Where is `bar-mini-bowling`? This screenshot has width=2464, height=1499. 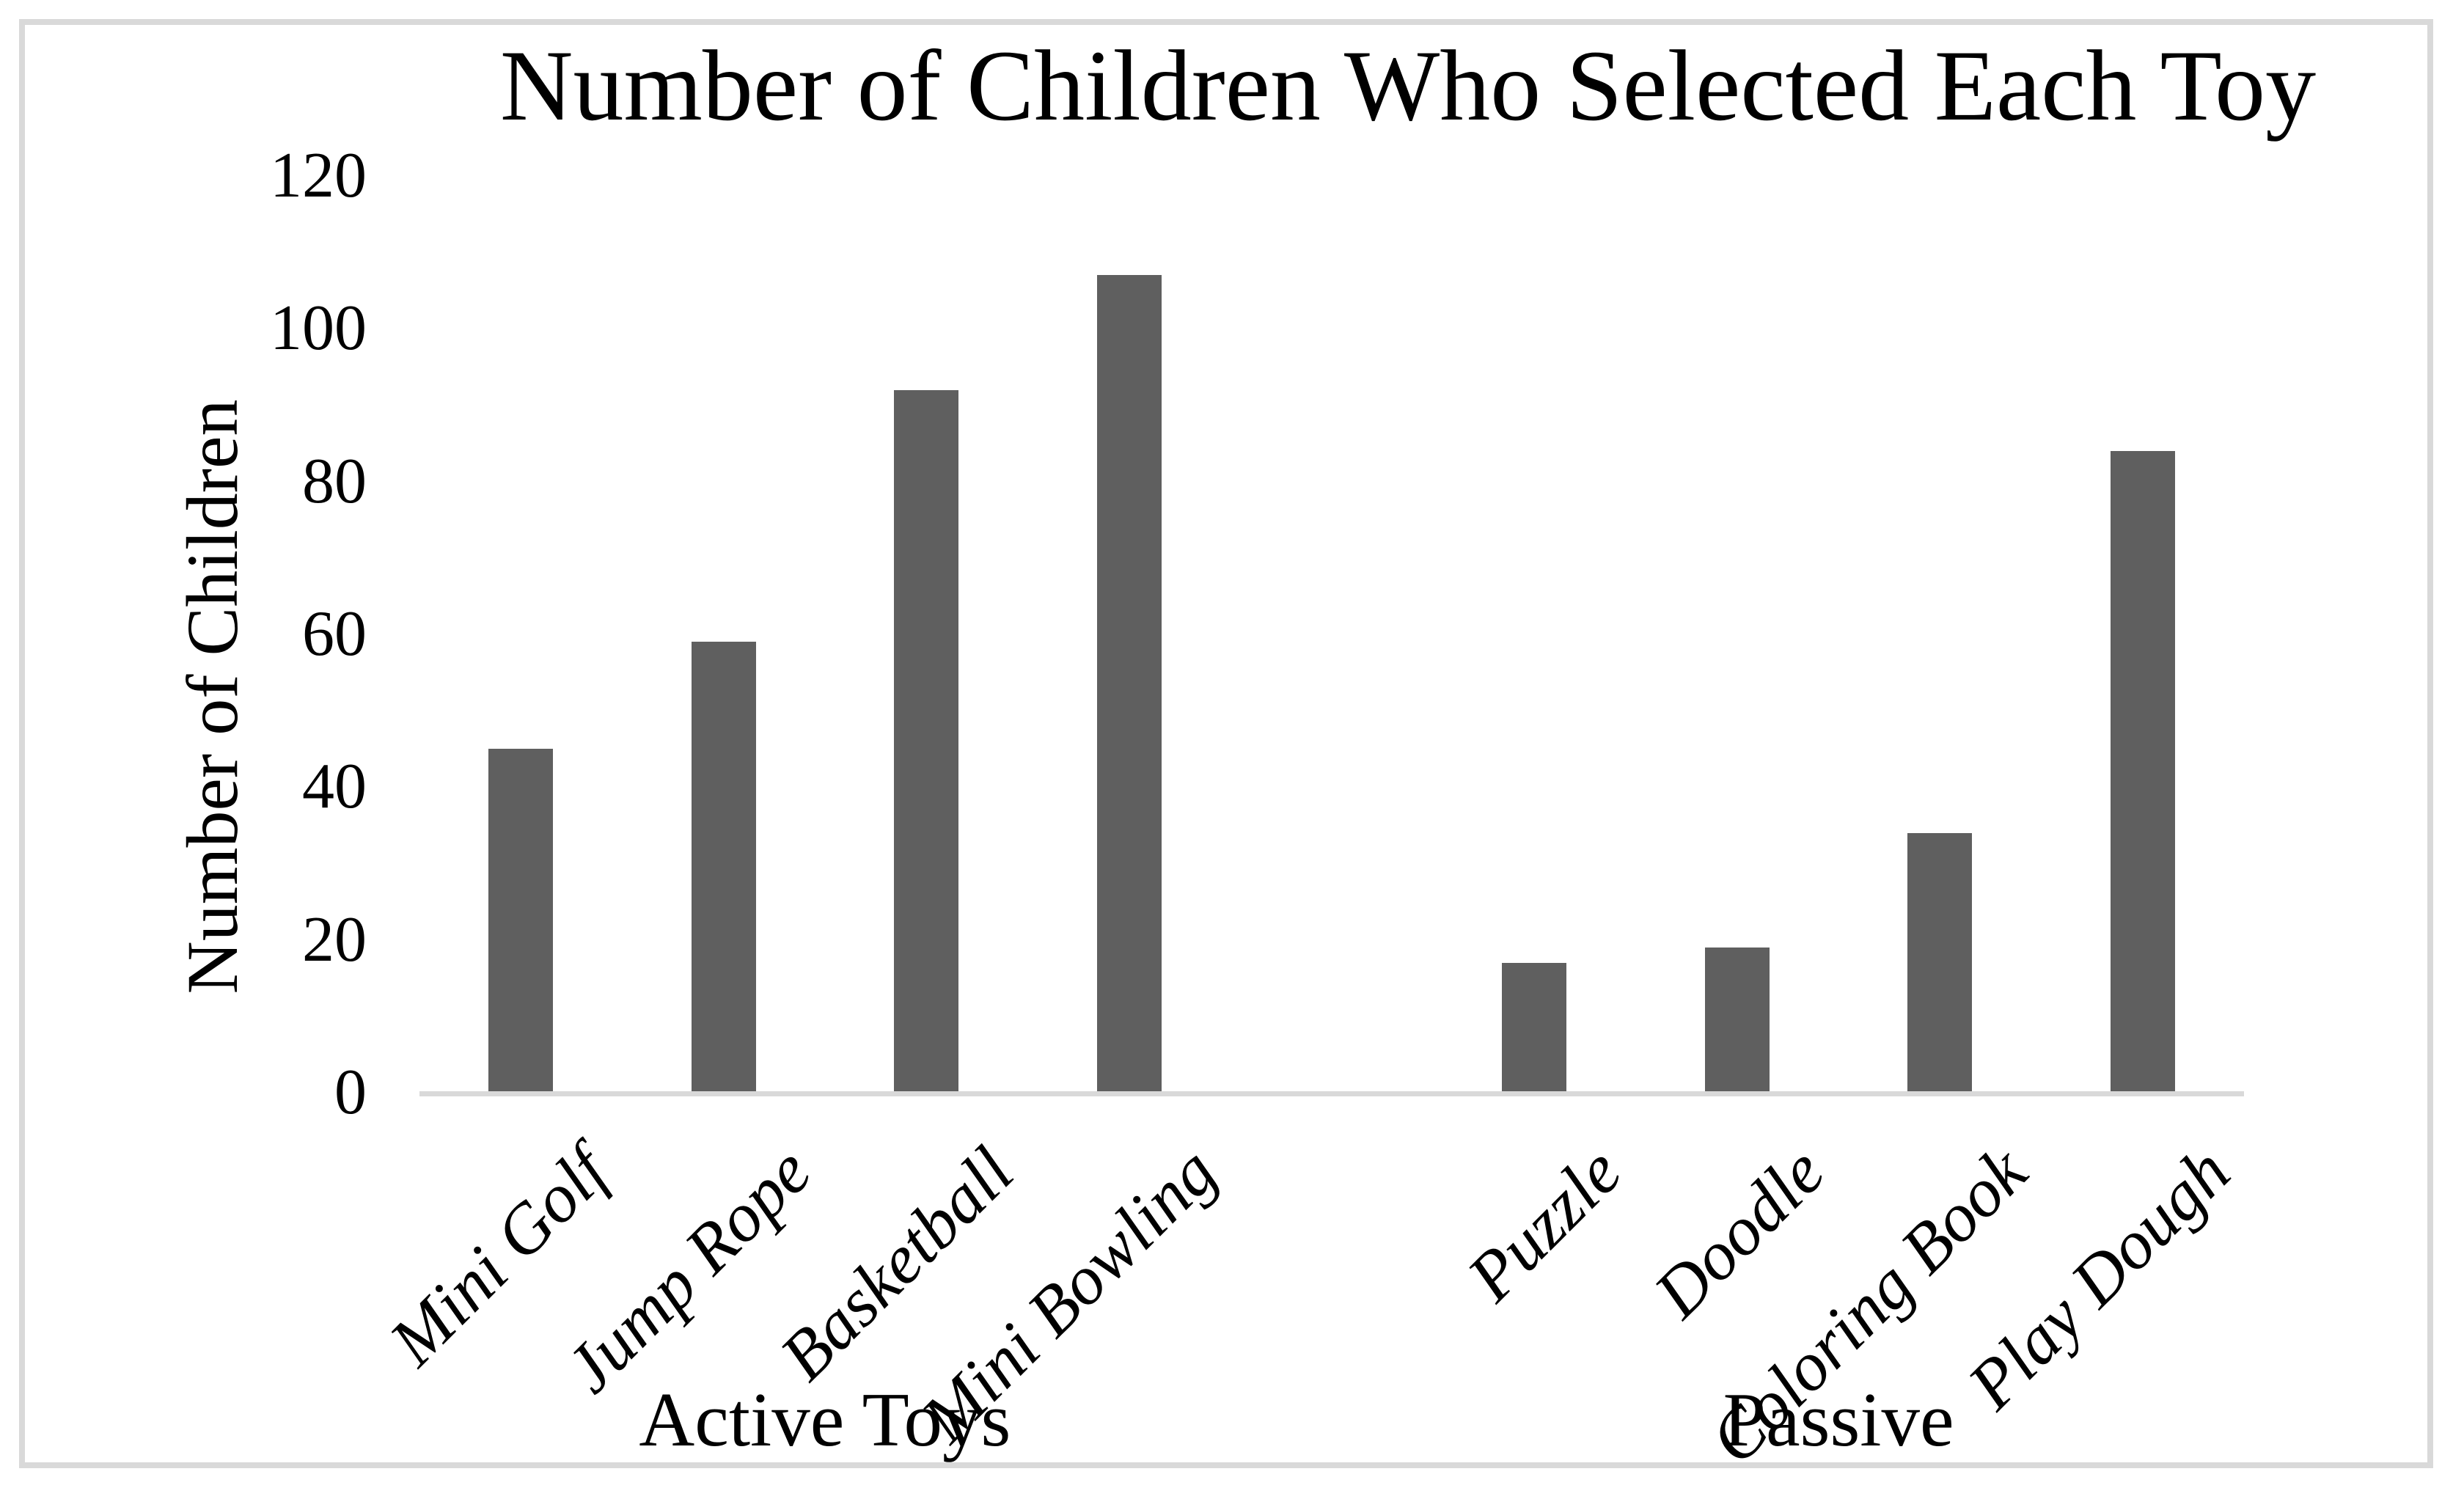 bar-mini-bowling is located at coordinates (1129, 683).